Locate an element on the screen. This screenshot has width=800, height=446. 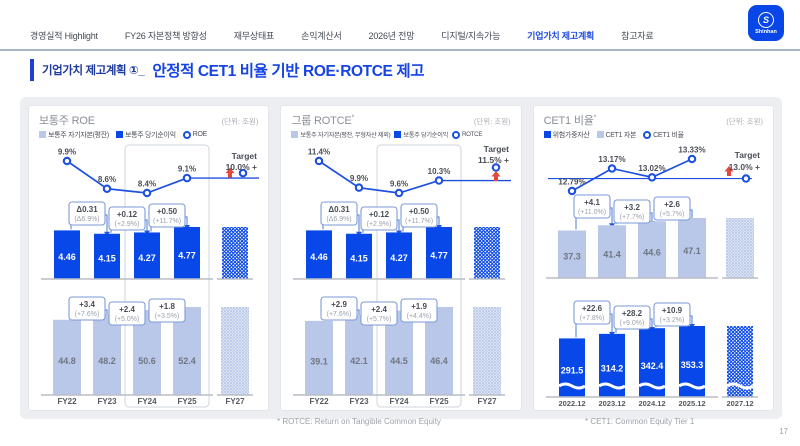
title-prefix: 기업가치 제고계획 ①_ is located at coordinates (93, 71).